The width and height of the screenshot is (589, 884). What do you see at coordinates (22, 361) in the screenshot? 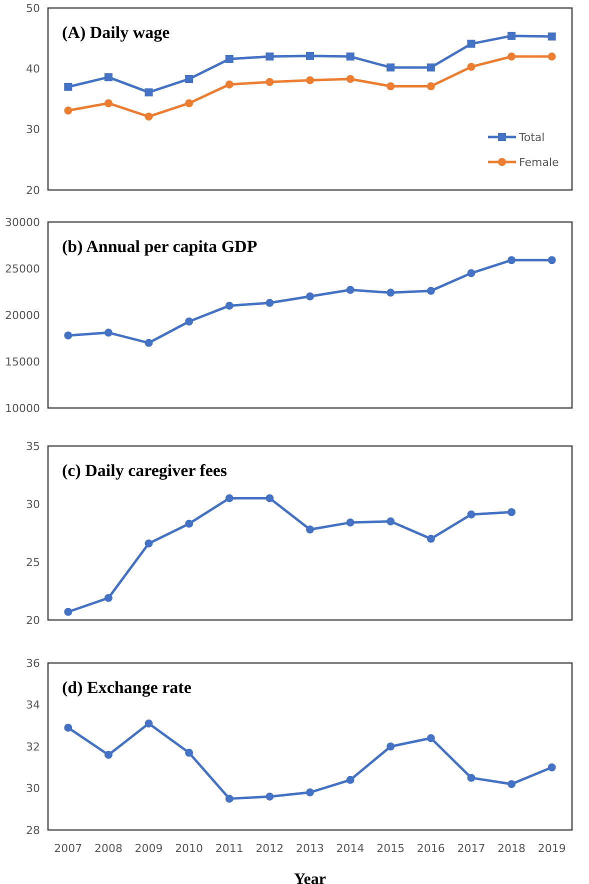
I see `y-tick-label: 15000` at bounding box center [22, 361].